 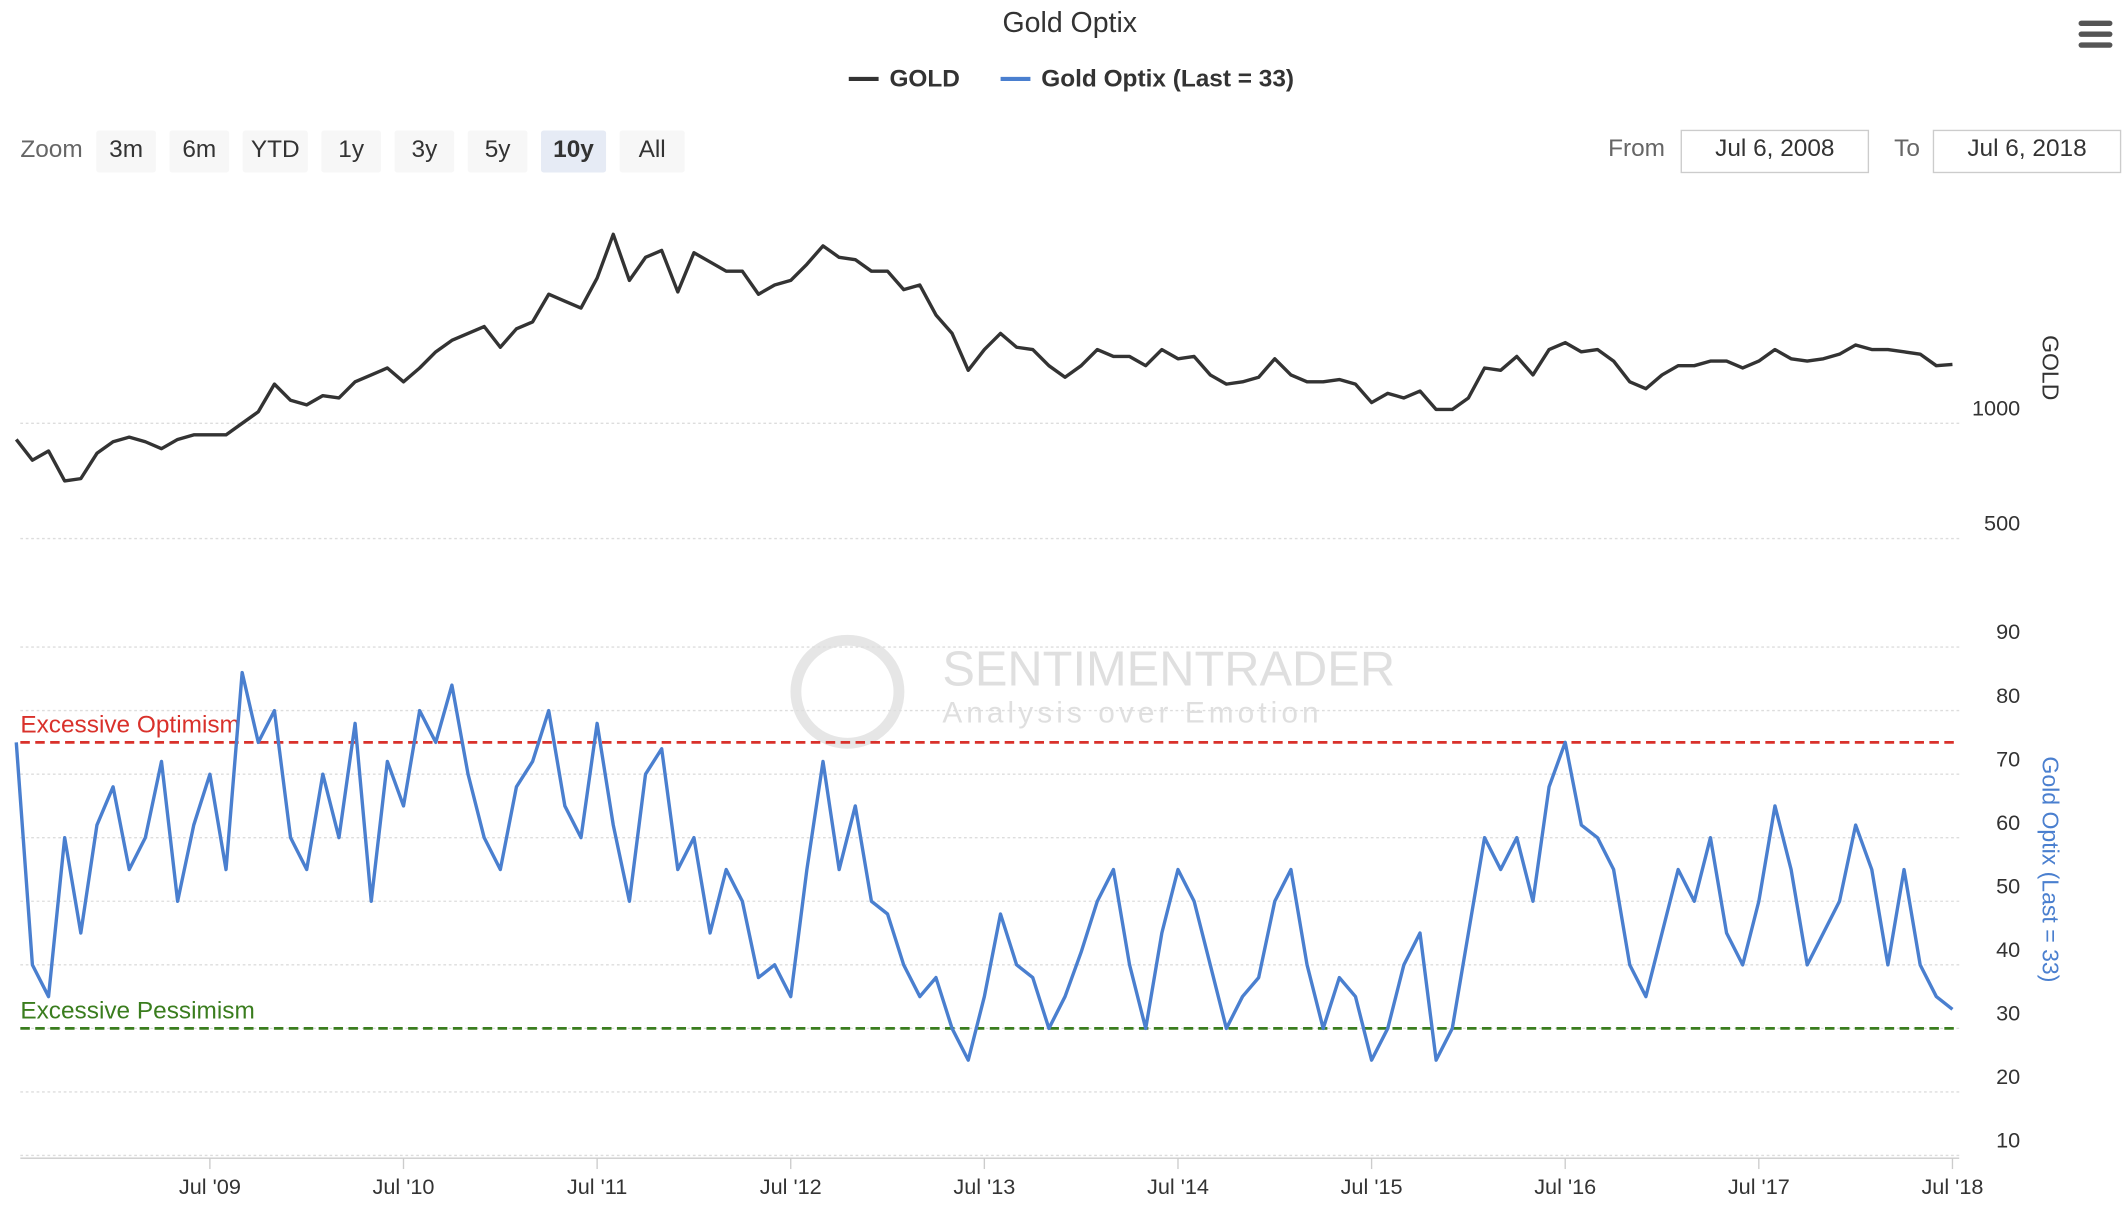 What do you see at coordinates (2008, 695) in the screenshot?
I see `y-tick-label: 80` at bounding box center [2008, 695].